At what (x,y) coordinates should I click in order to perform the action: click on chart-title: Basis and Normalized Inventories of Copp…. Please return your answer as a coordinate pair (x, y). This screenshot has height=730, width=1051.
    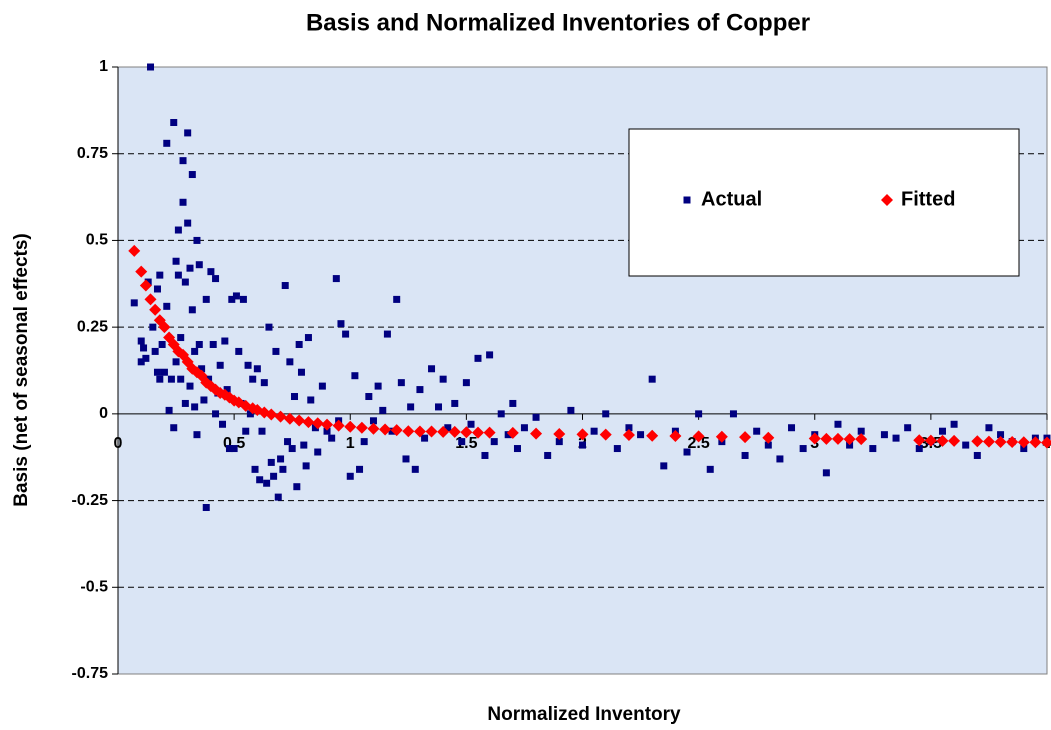
    Looking at the image, I should click on (558, 22).